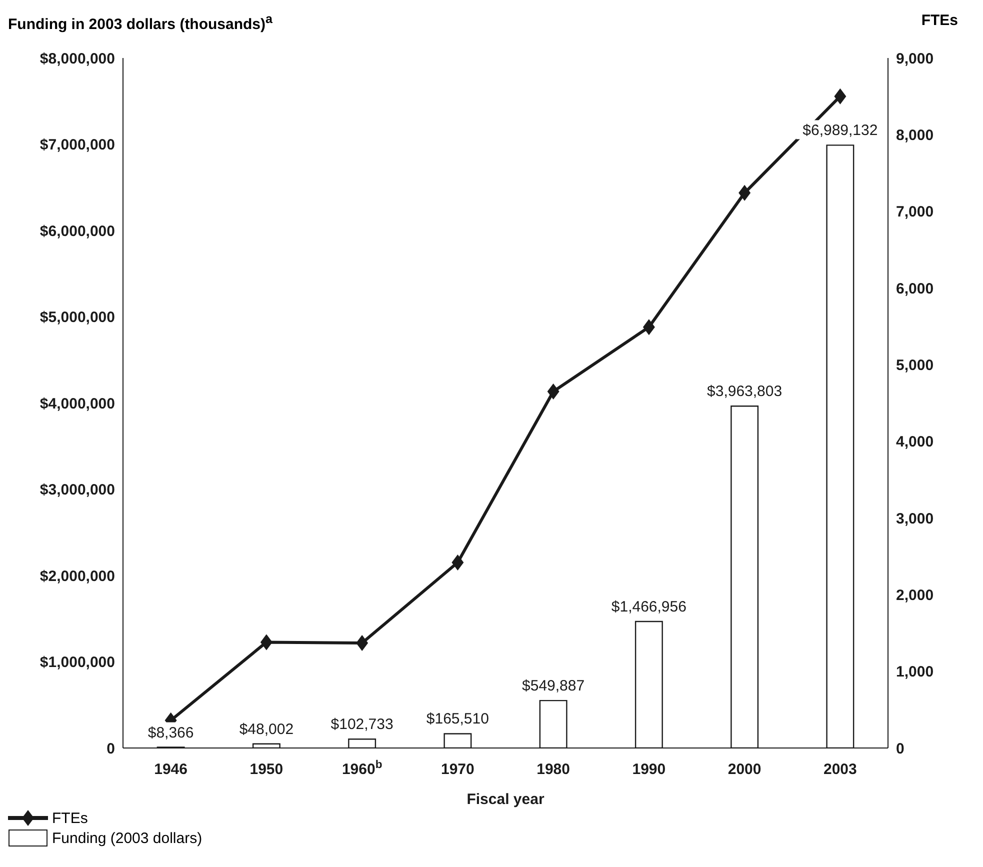  What do you see at coordinates (840, 131) in the screenshot?
I see `data-label: $6,989,132` at bounding box center [840, 131].